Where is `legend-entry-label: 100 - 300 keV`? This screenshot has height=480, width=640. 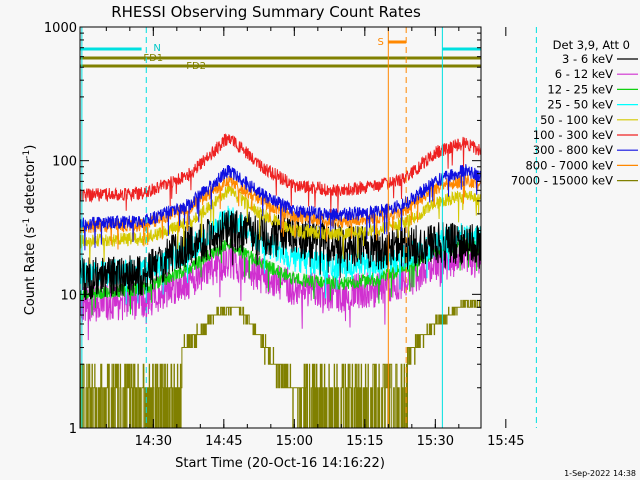 legend-entry-label: 100 - 300 keV is located at coordinates (573, 135).